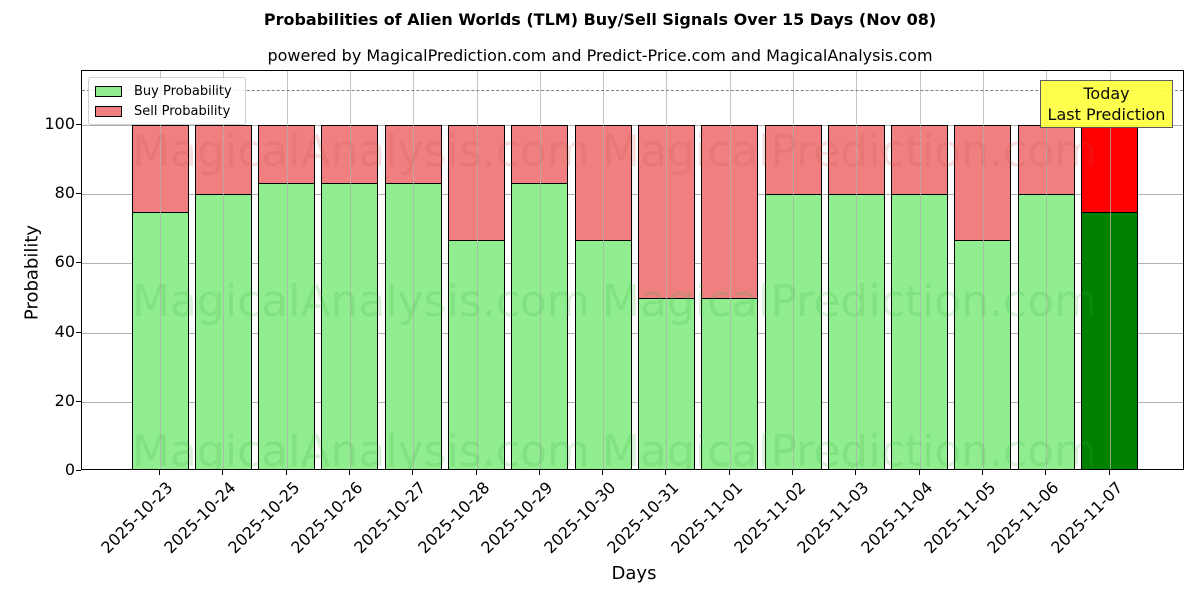 Image resolution: width=1200 pixels, height=600 pixels. I want to click on today-annotation: Today Last Prediction, so click(1106, 104).